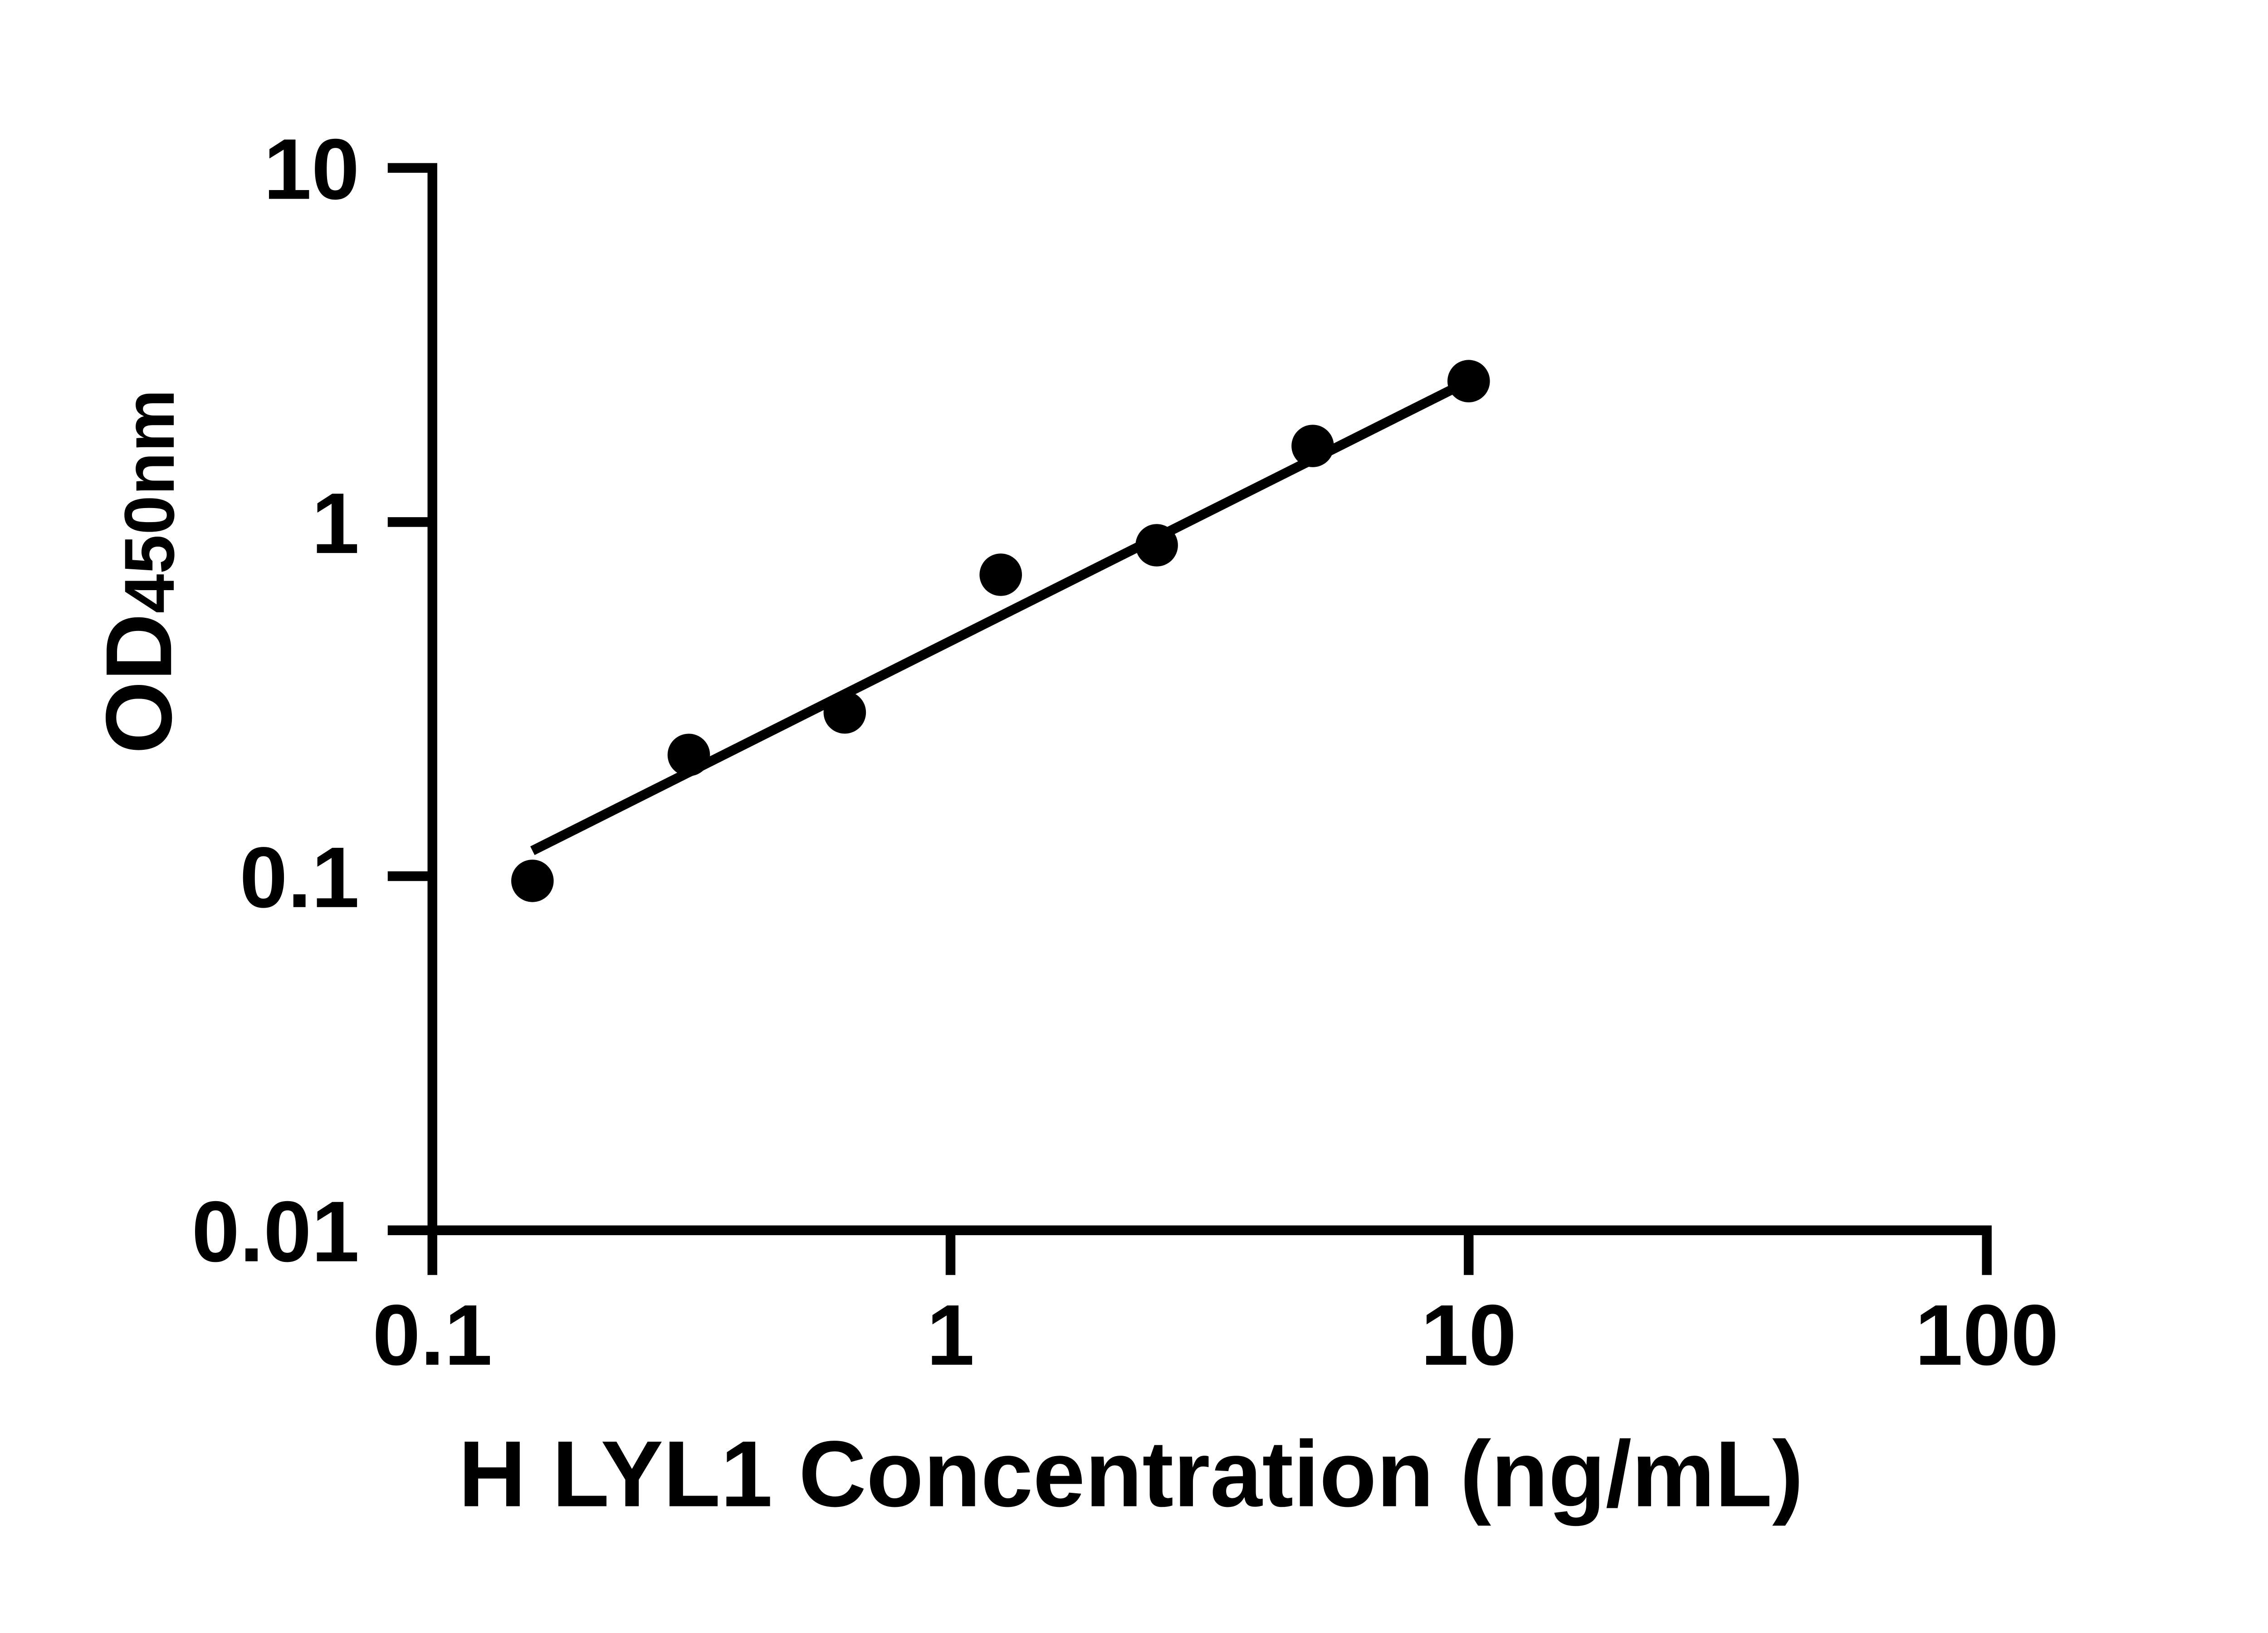 The height and width of the screenshot is (1633, 2268). I want to click on x-tick-label: 100, so click(1987, 1335).